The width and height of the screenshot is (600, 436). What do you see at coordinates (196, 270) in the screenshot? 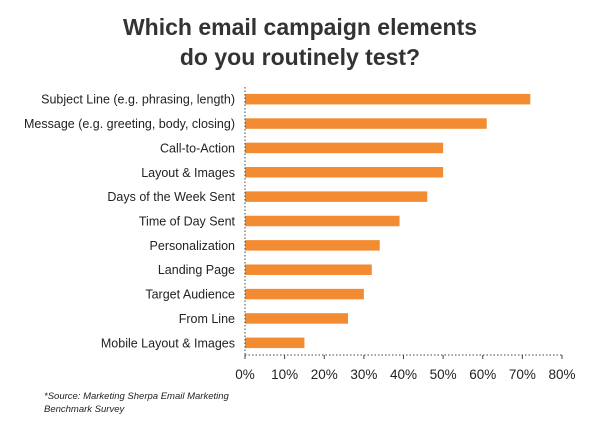
I see `category-label: Landing Page` at bounding box center [196, 270].